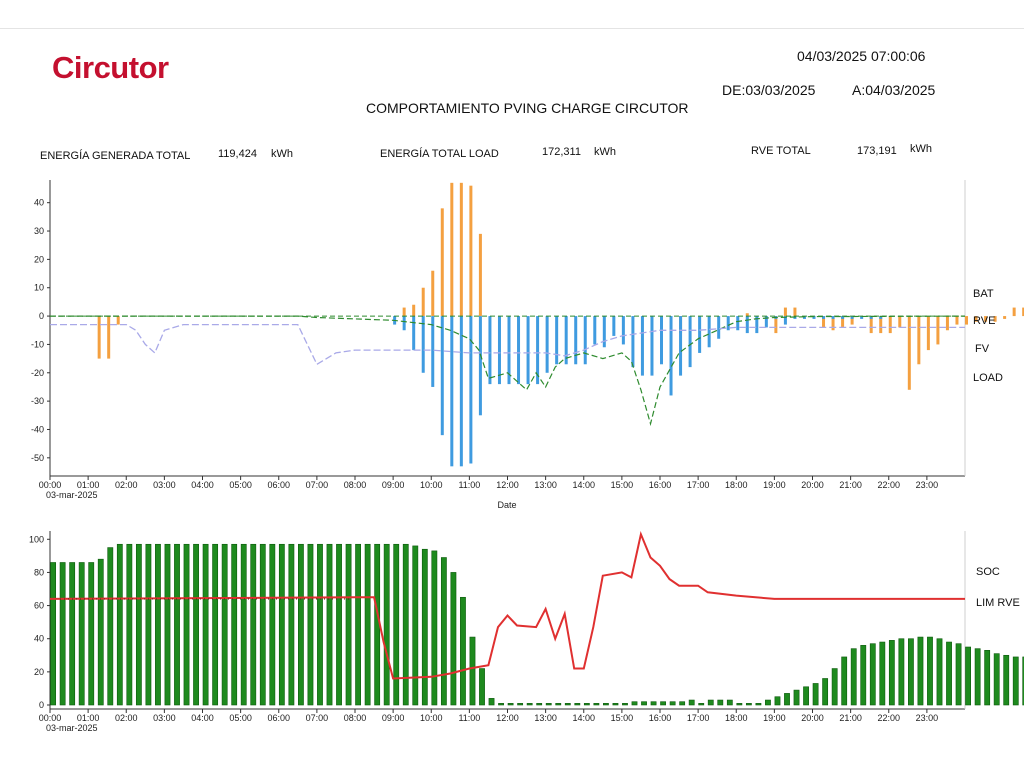 This screenshot has height=768, width=1024. I want to click on x-tick-label: 14:00, so click(583, 718).